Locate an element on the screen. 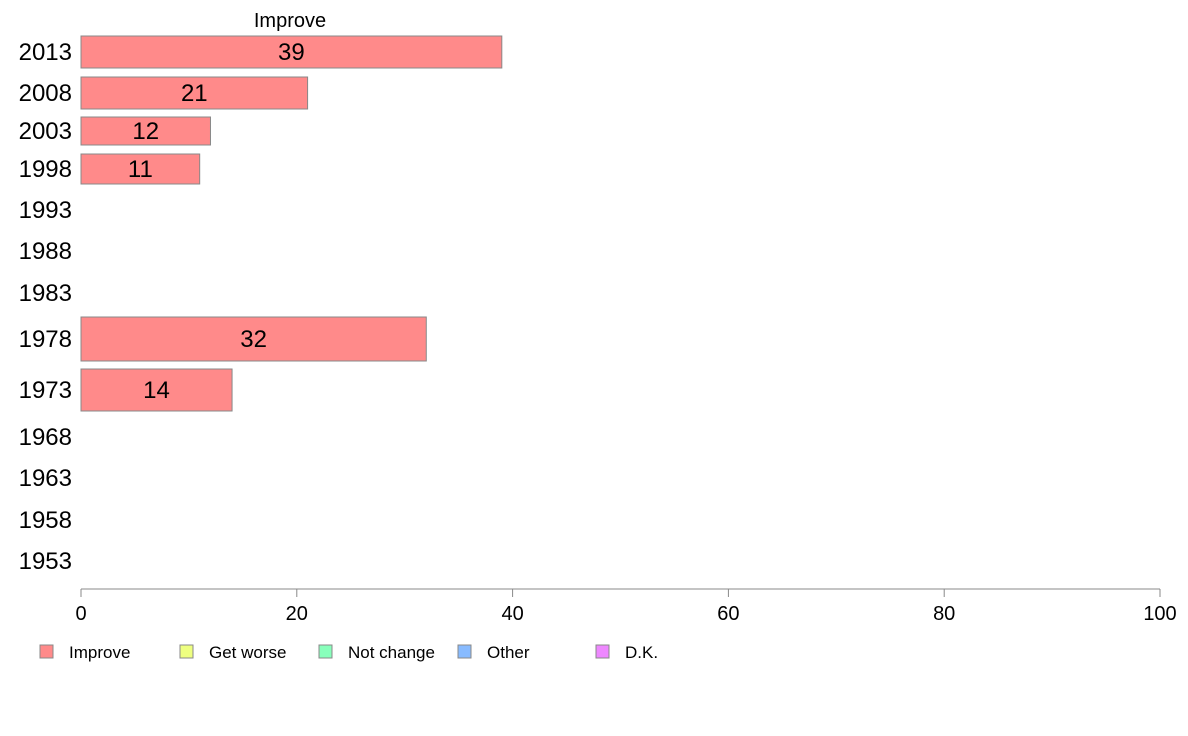 The width and height of the screenshot is (1188, 736). bar-value-label: 32 is located at coordinates (253, 339).